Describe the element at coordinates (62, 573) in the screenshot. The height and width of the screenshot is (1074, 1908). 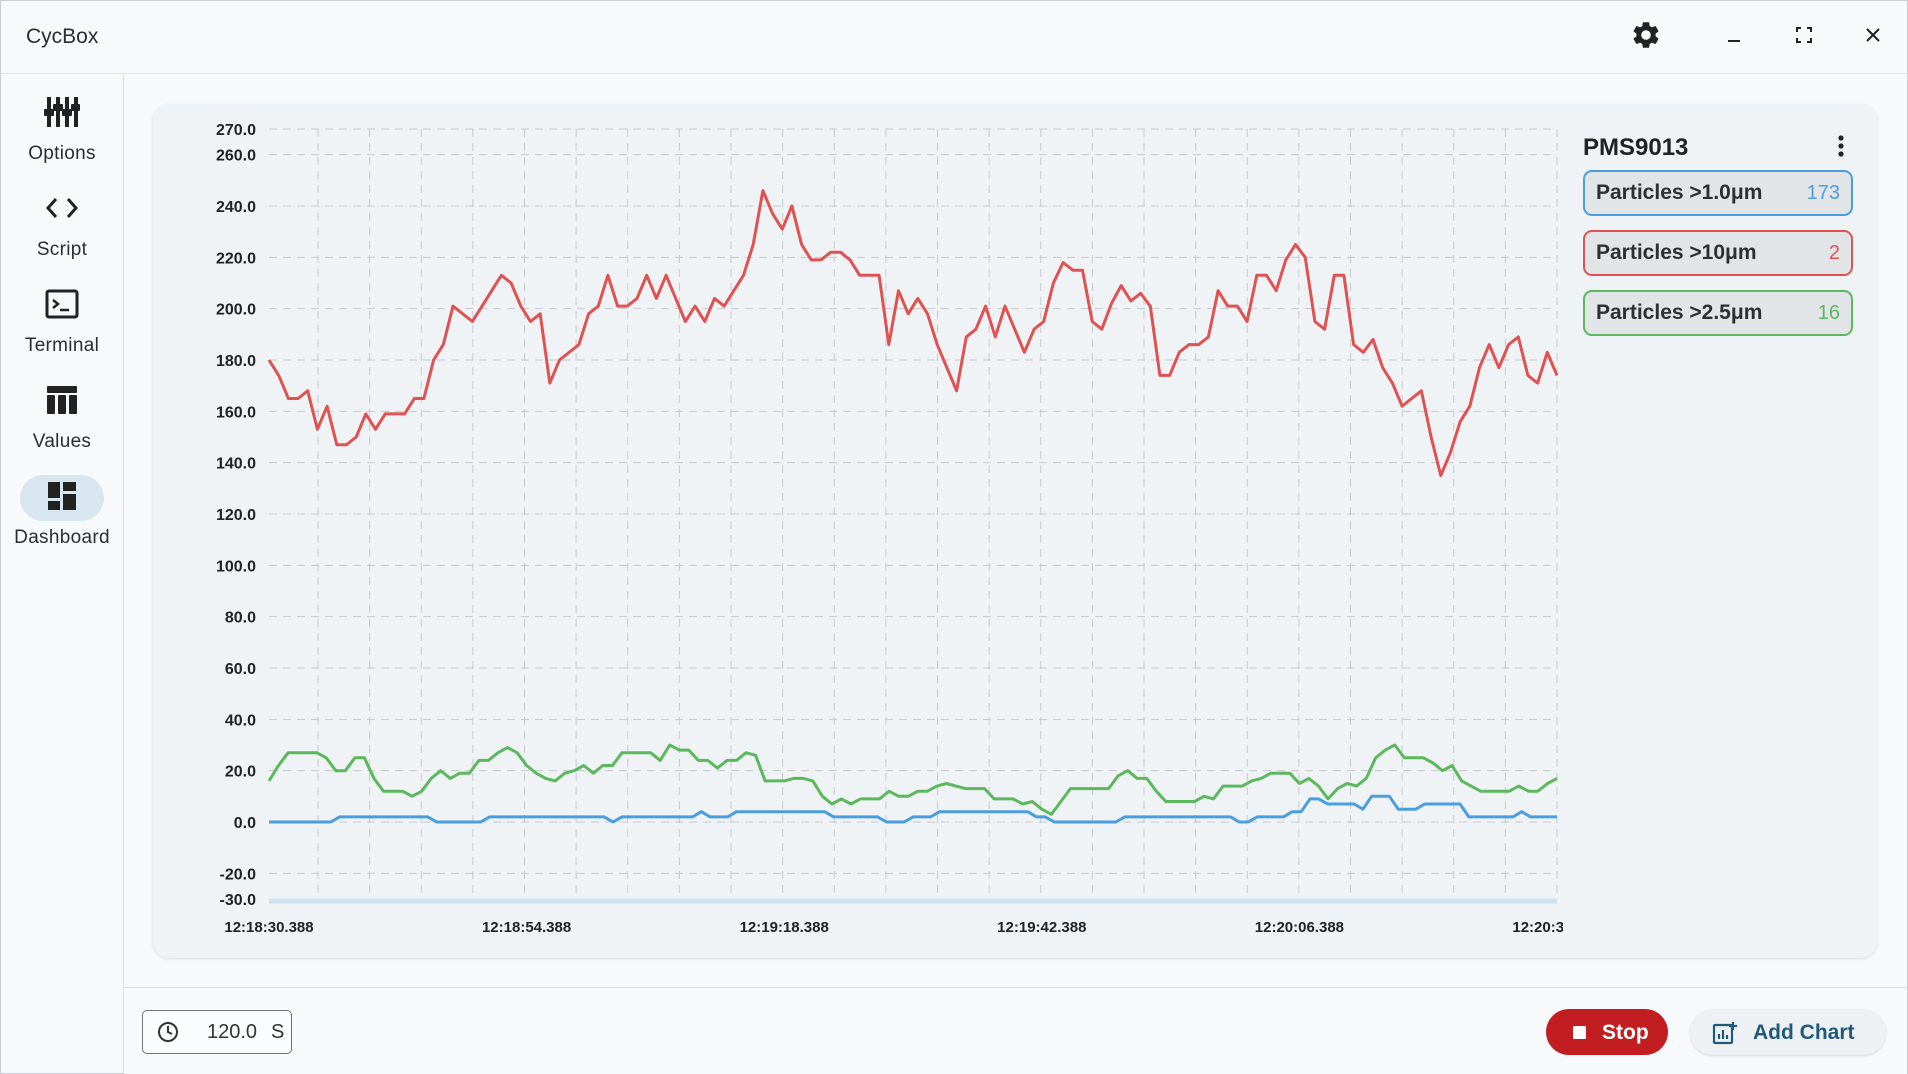
I see `sidebar: Options Script Terminal` at that location.